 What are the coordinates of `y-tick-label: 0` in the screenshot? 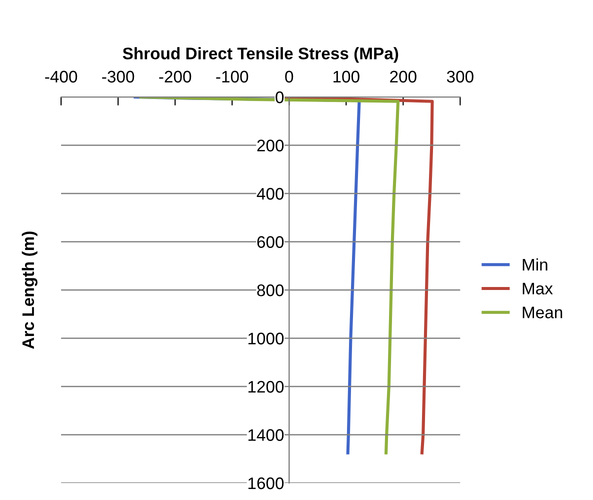 It's located at (280, 97).